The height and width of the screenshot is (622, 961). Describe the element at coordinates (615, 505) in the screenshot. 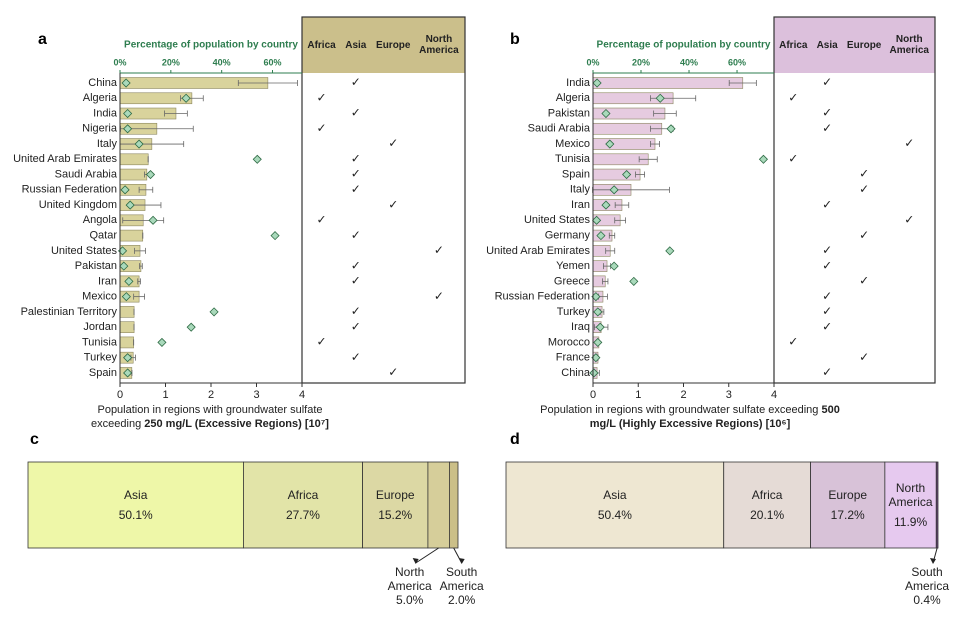

I see `segment-label: Asia 50.4%` at that location.